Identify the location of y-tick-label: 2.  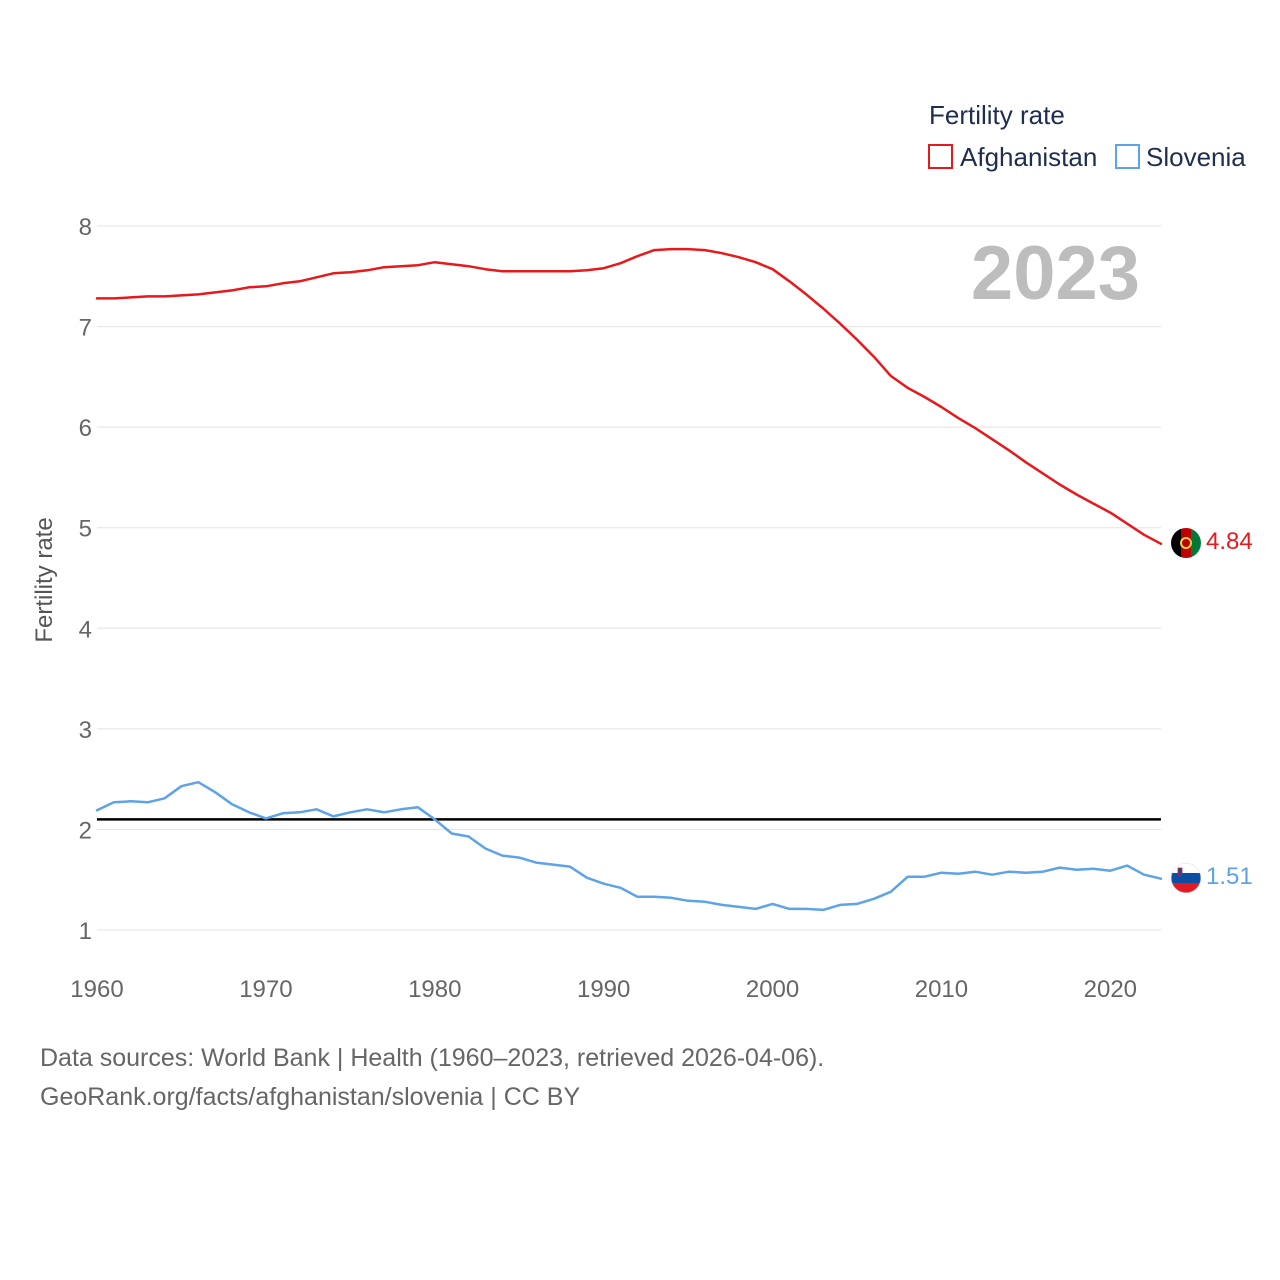
(85, 830).